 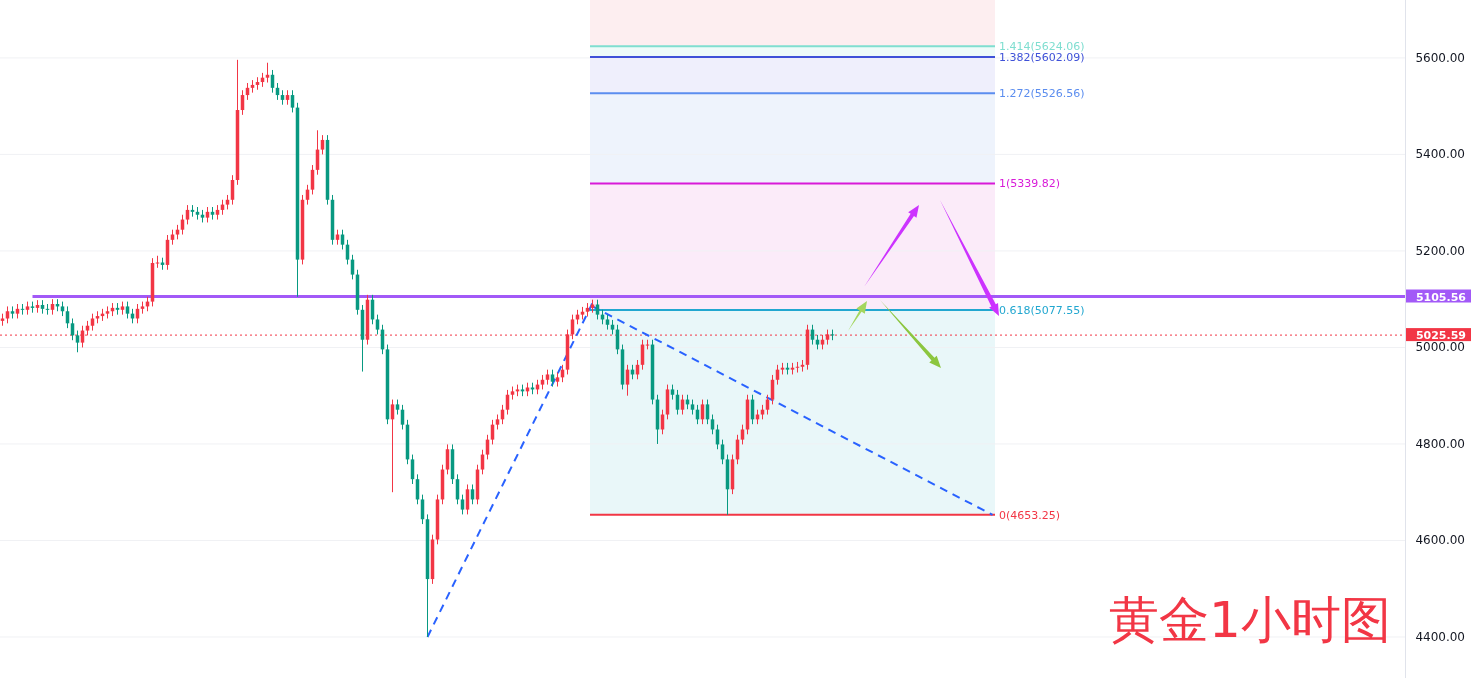 I want to click on ref-line-label: 1(5339.82), so click(x=1030, y=184).